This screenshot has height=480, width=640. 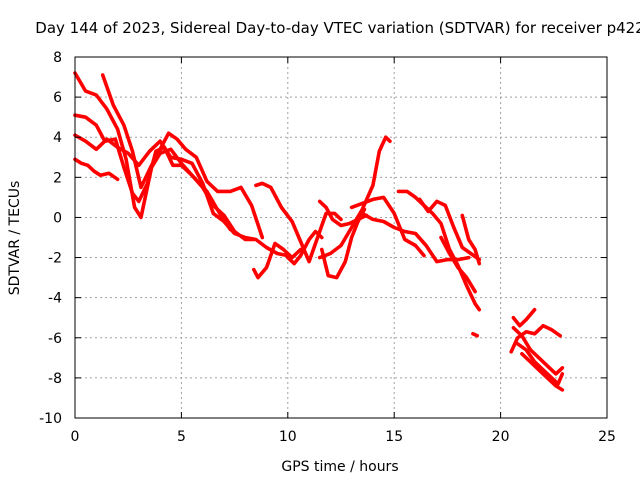 I want to click on y-tick-label: 6, so click(x=57, y=98).